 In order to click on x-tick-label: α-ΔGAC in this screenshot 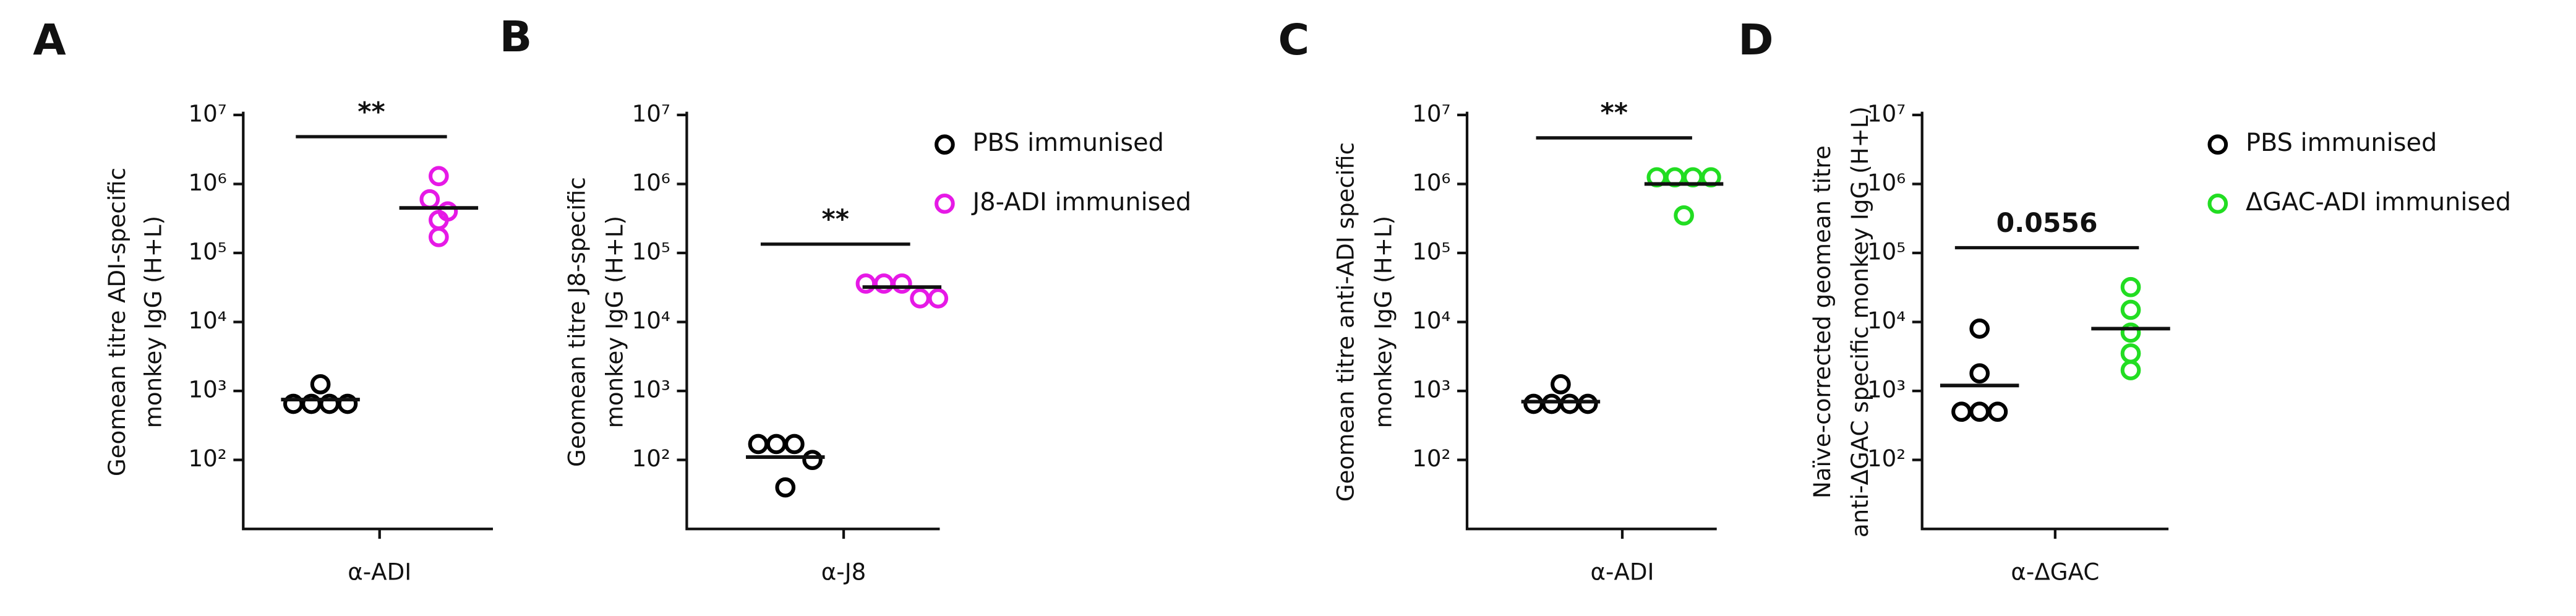, I will do `click(2055, 571)`.